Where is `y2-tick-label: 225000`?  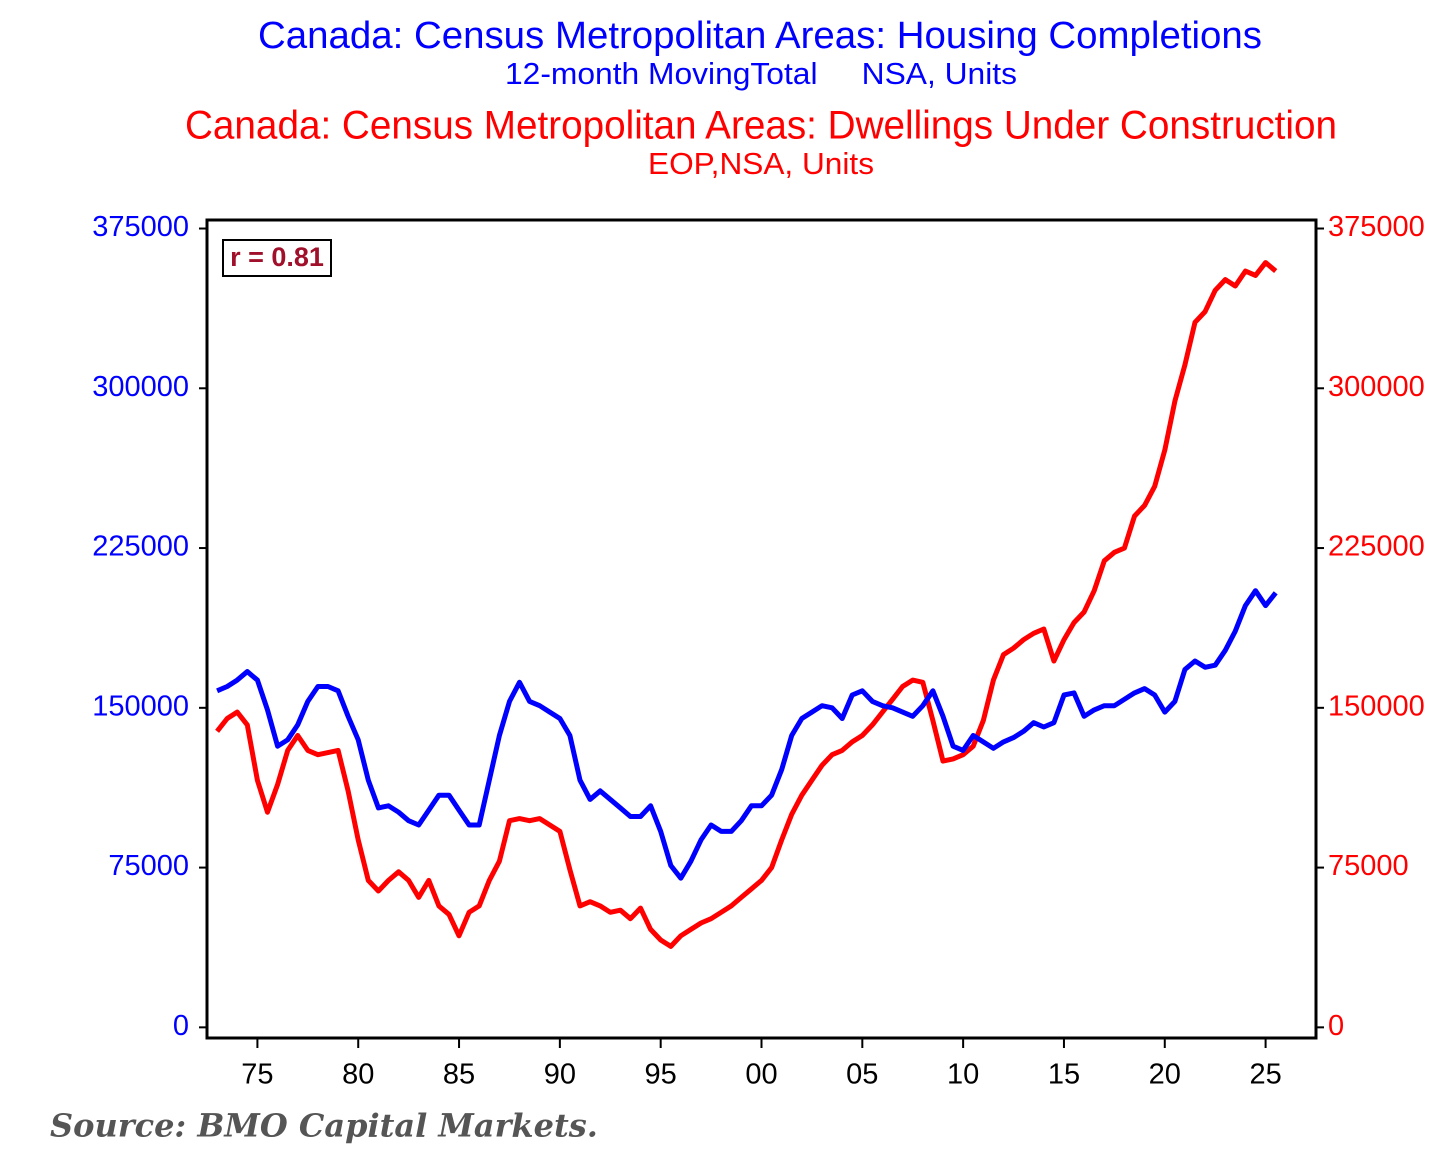 y2-tick-label: 225000 is located at coordinates (1376, 547).